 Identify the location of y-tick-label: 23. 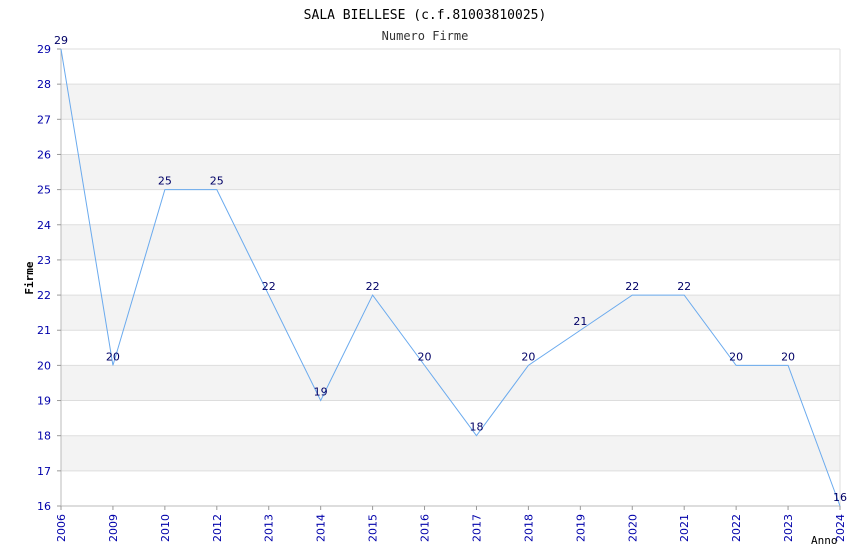
(44, 260).